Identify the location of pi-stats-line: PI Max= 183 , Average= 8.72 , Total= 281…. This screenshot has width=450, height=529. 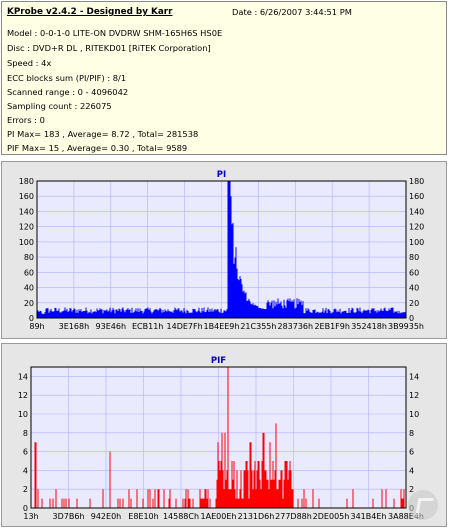
(103, 134).